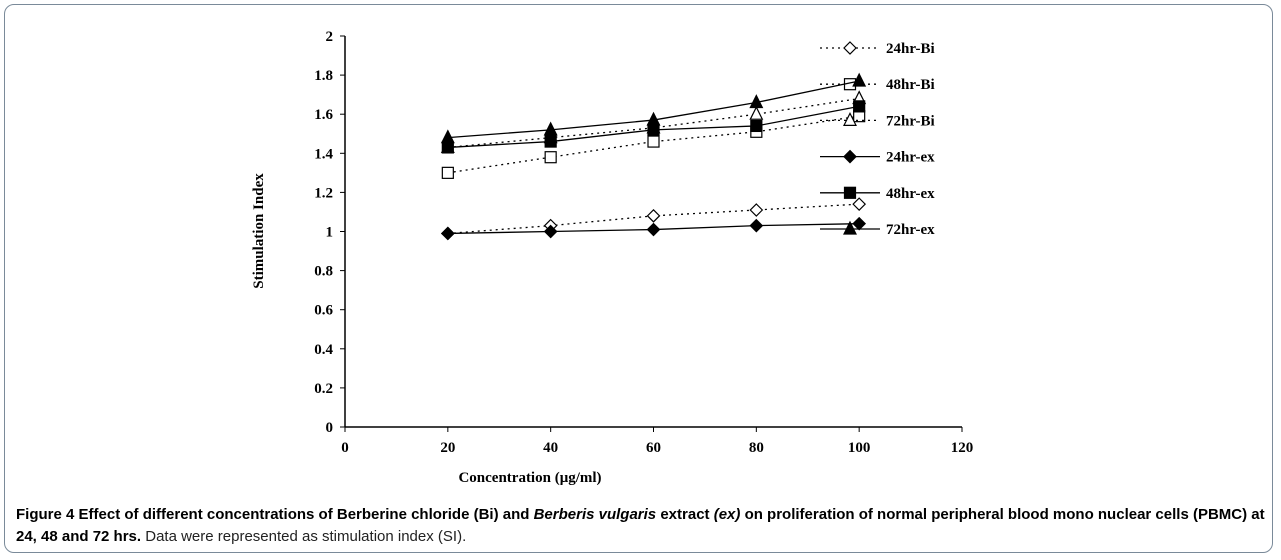 The height and width of the screenshot is (560, 1281). I want to click on x-tick-label: 120, so click(962, 448).